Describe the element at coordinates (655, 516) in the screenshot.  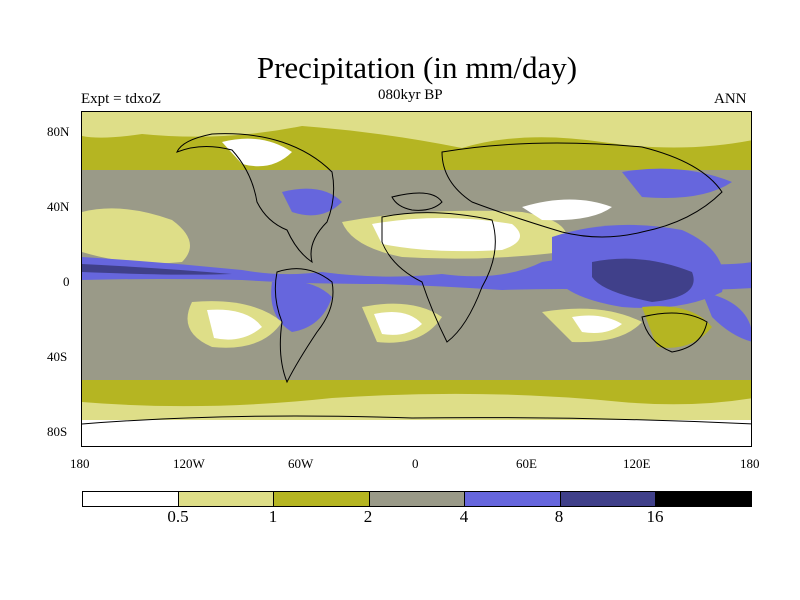
I see `colorbar-label-16: 16` at that location.